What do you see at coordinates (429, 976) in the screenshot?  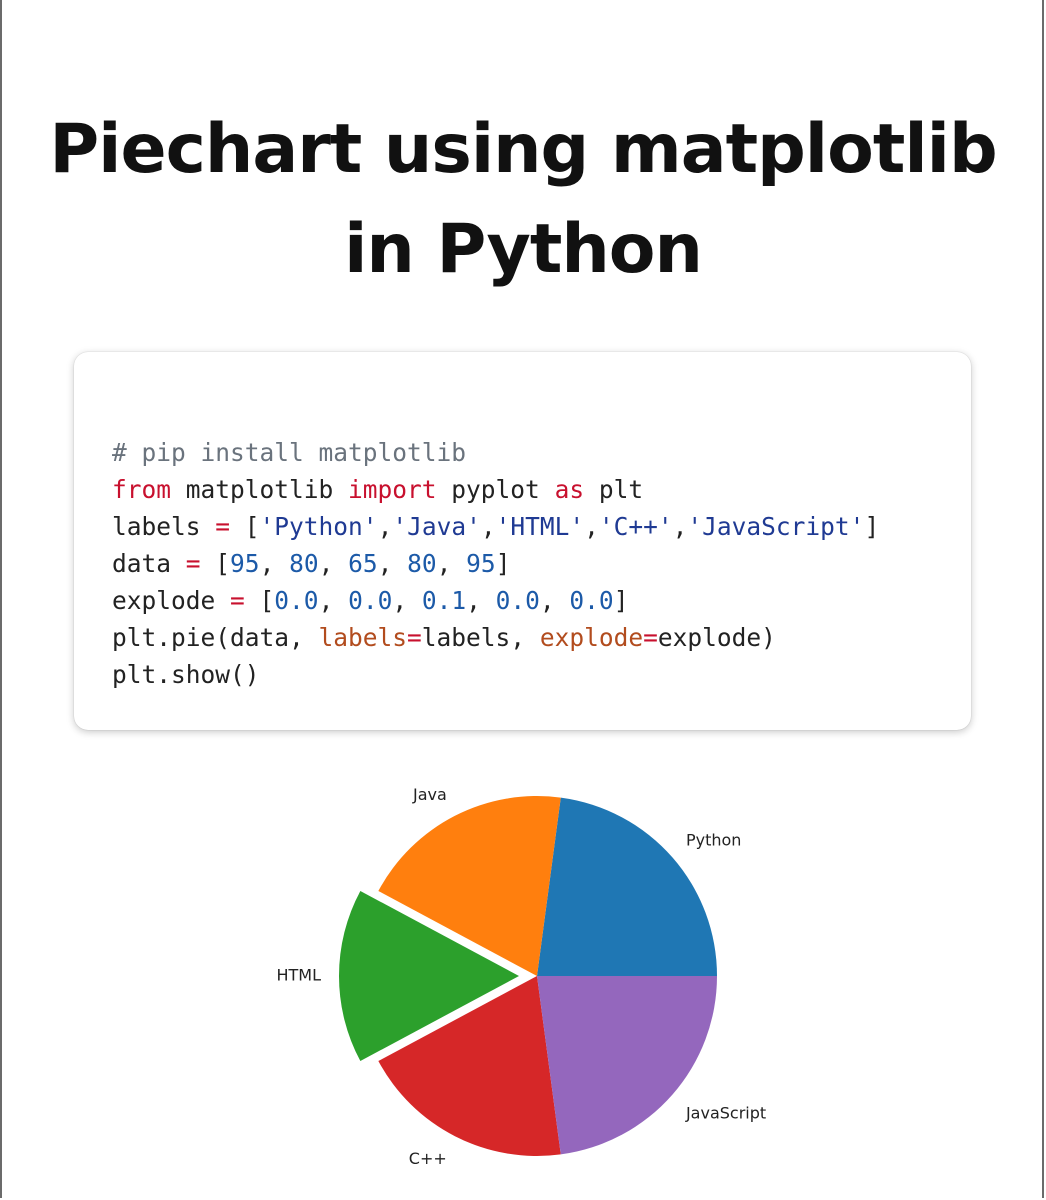 I see `pie-slice-html` at bounding box center [429, 976].